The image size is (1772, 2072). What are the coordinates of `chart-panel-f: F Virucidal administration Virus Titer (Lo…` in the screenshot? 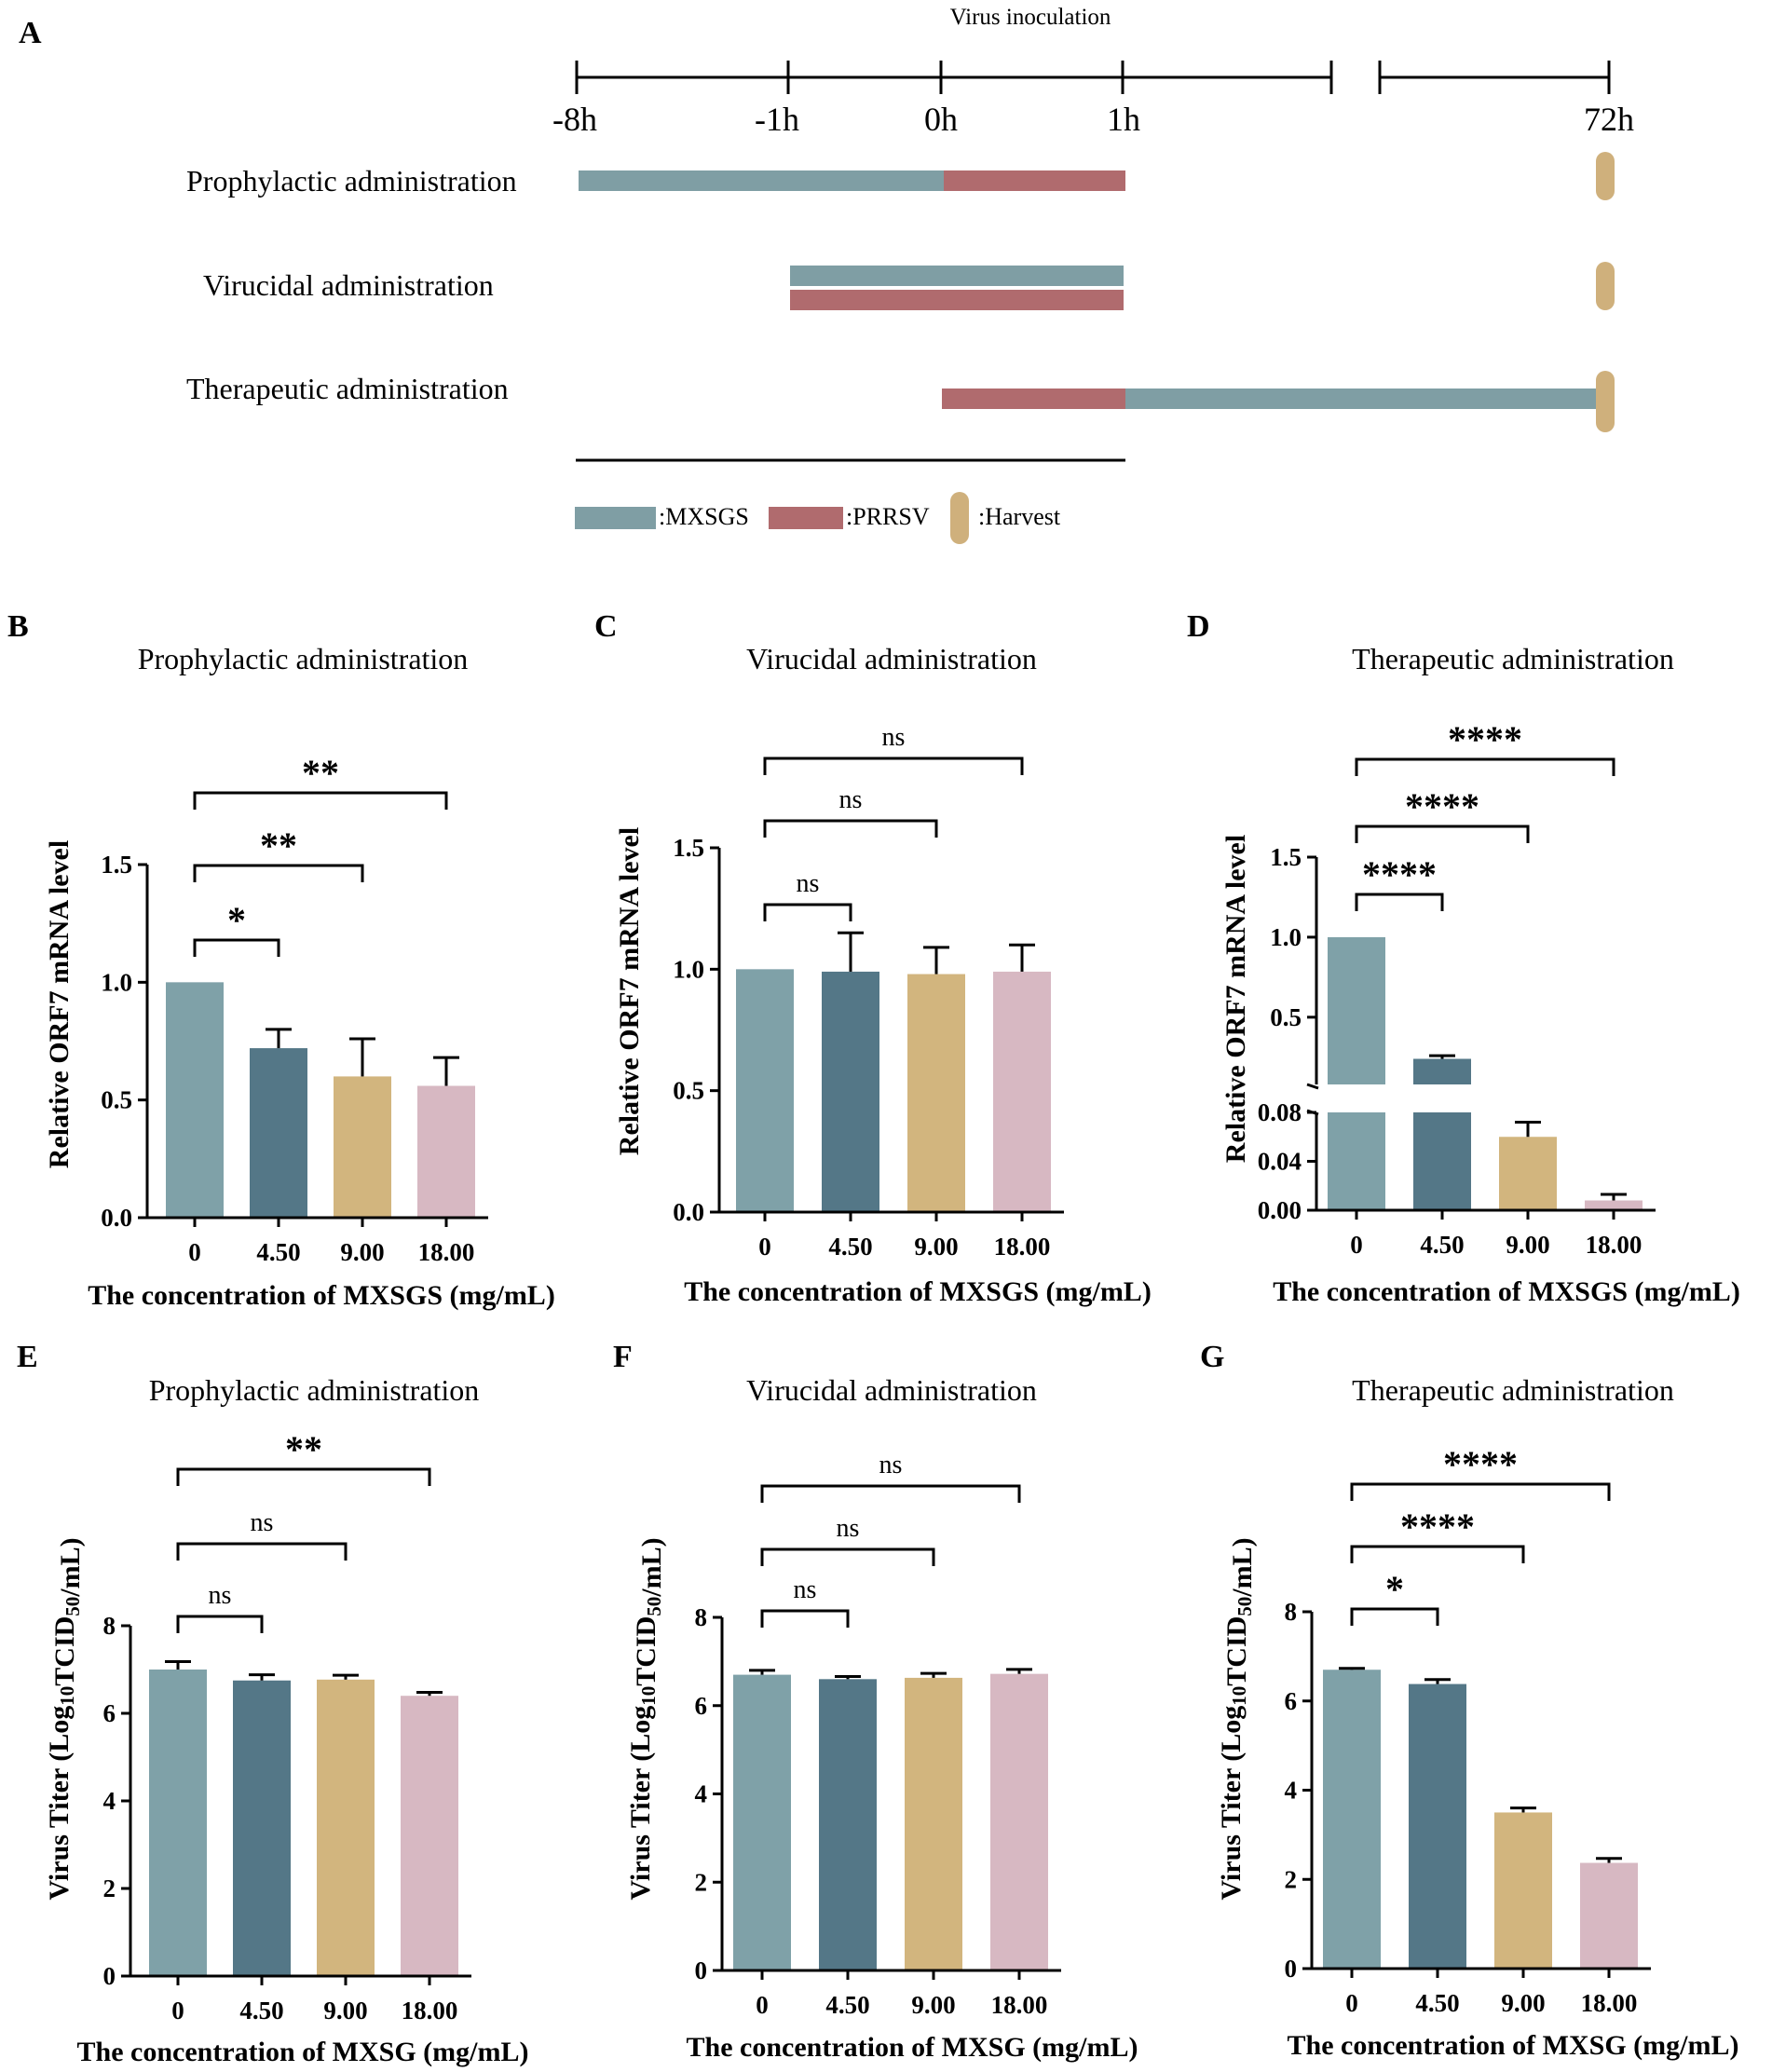 It's located at (875, 1701).